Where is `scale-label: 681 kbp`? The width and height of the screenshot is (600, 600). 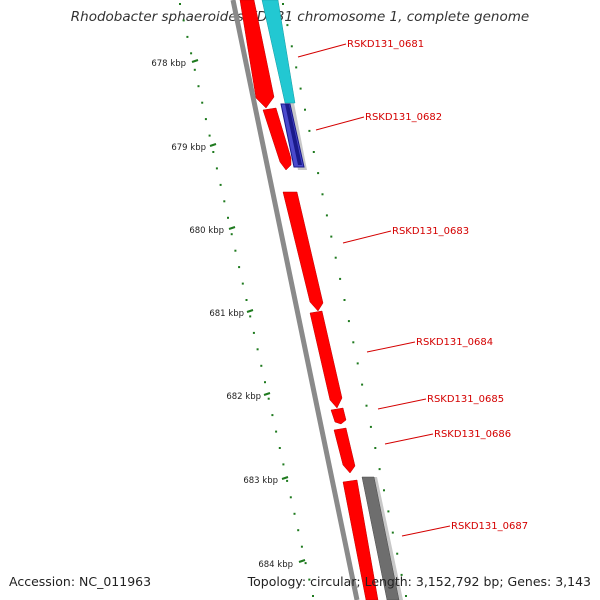
scale-label: 681 kbp is located at coordinates (226, 314).